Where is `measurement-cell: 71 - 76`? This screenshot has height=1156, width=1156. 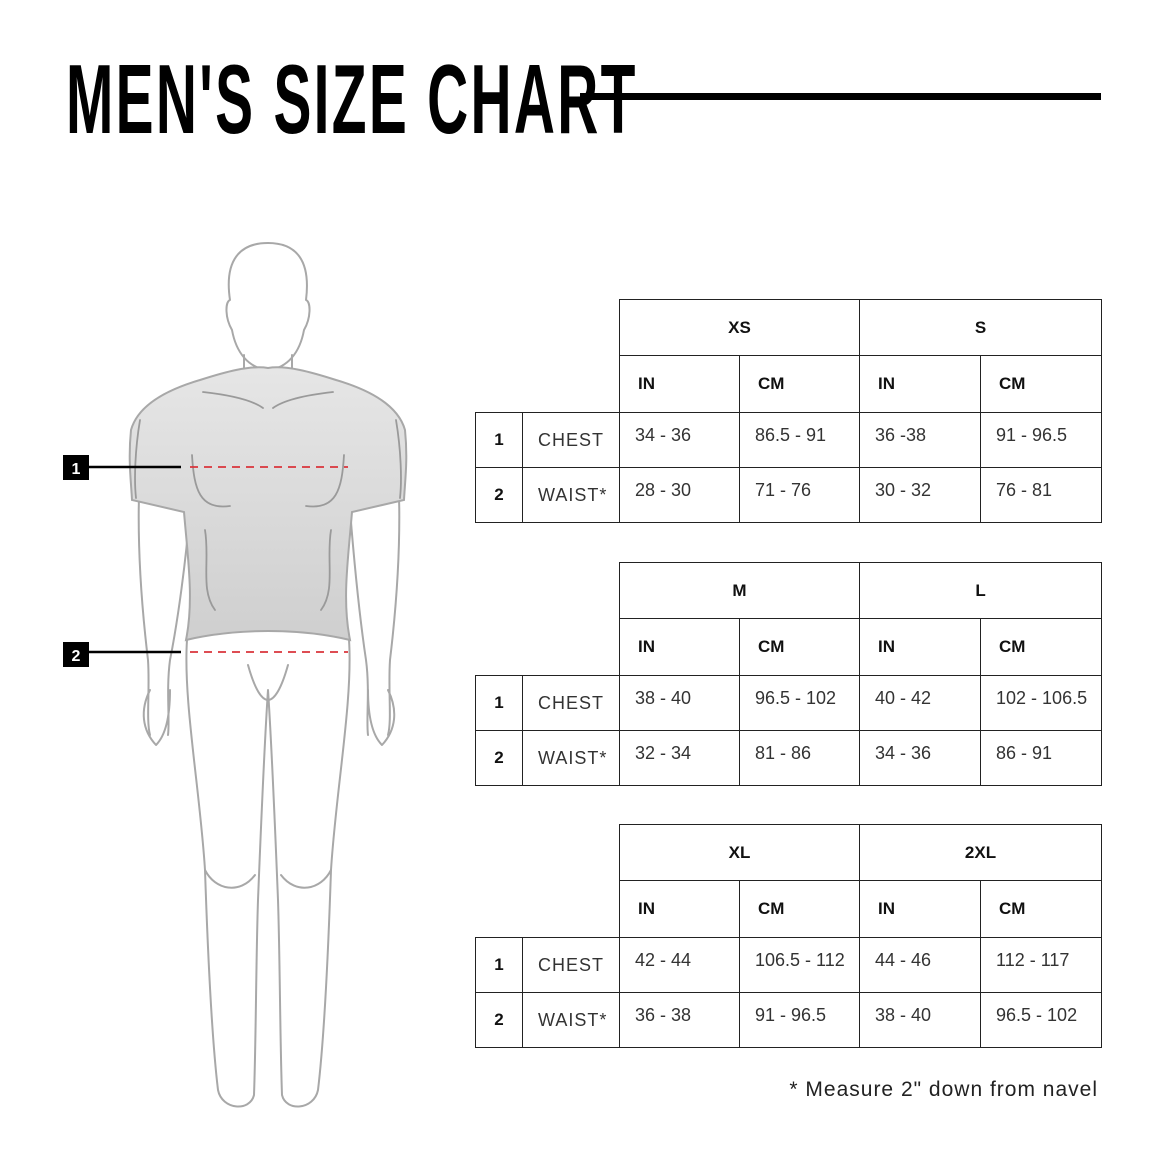
measurement-cell: 71 - 76 is located at coordinates (799, 495).